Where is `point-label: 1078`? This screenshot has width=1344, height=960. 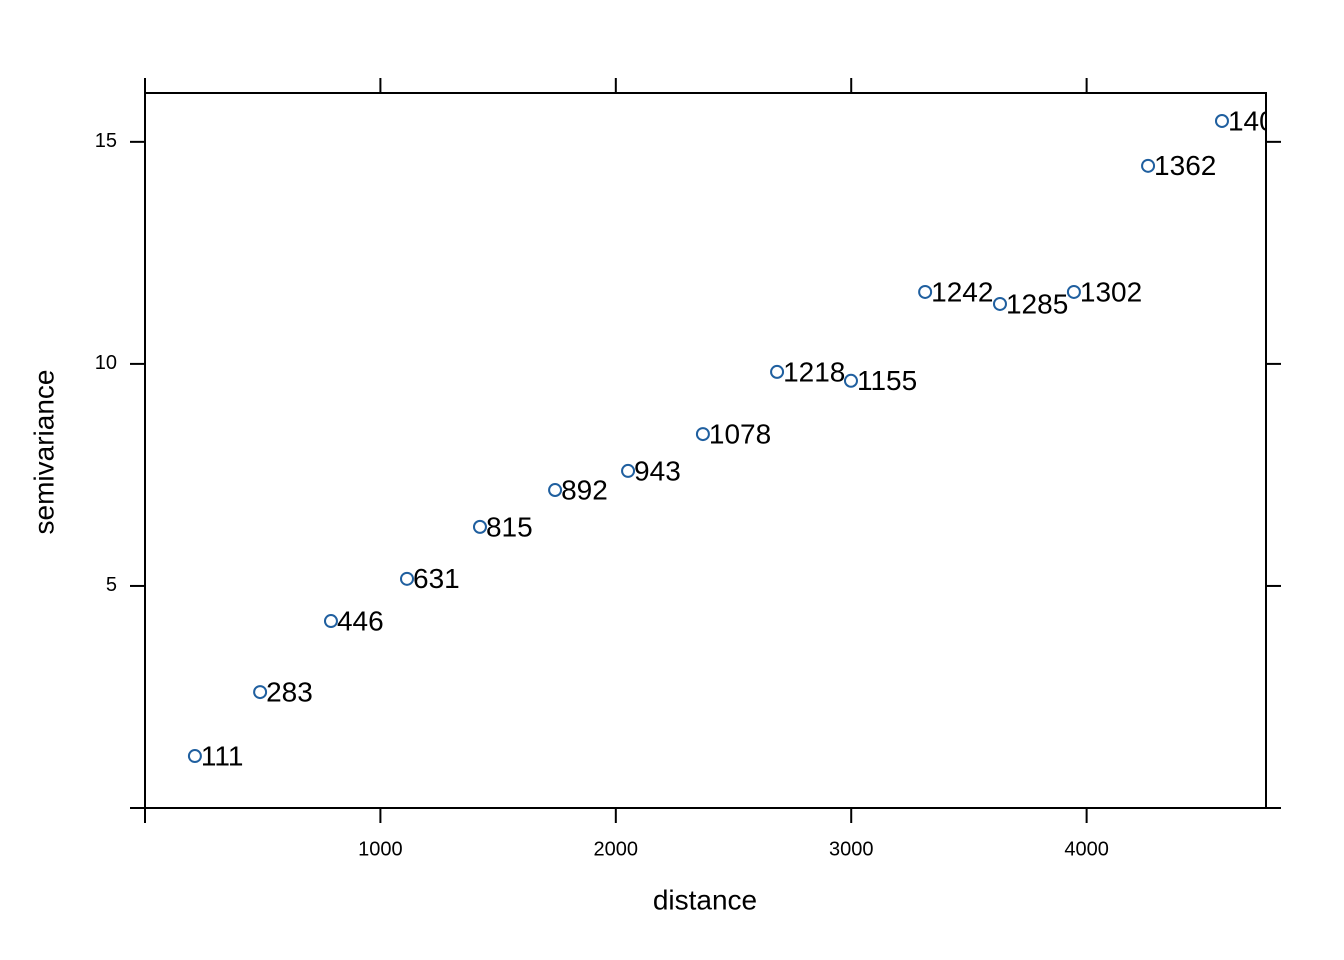 point-label: 1078 is located at coordinates (740, 433).